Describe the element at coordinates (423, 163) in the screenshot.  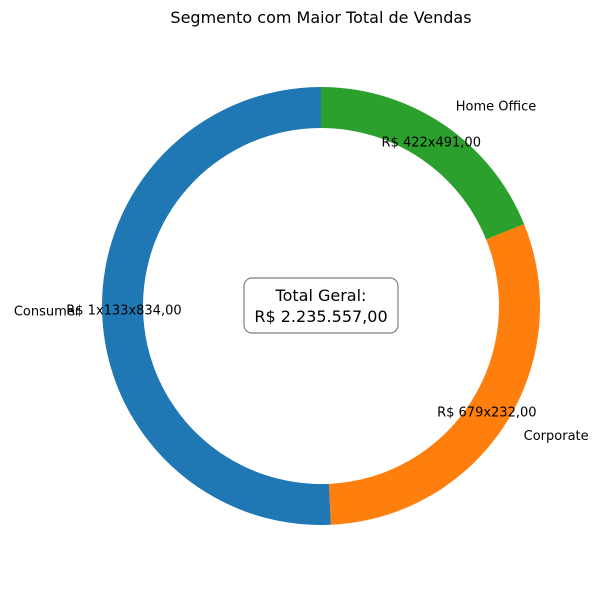
I see `slice-home-office` at that location.